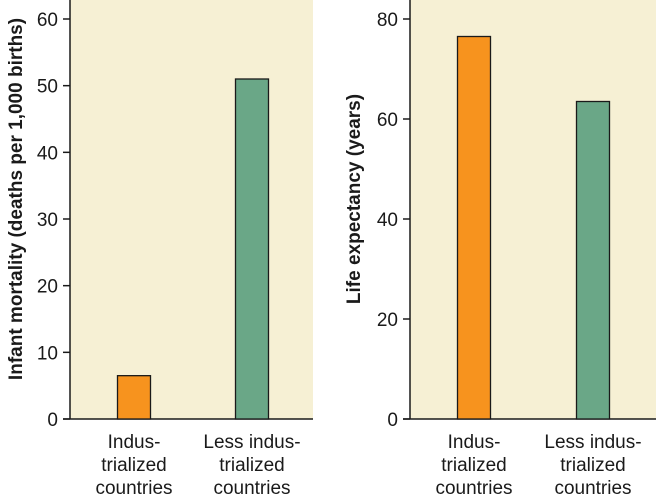  Describe the element at coordinates (593, 260) in the screenshot. I see `life-expectancy-bar-less-industrialized` at that location.